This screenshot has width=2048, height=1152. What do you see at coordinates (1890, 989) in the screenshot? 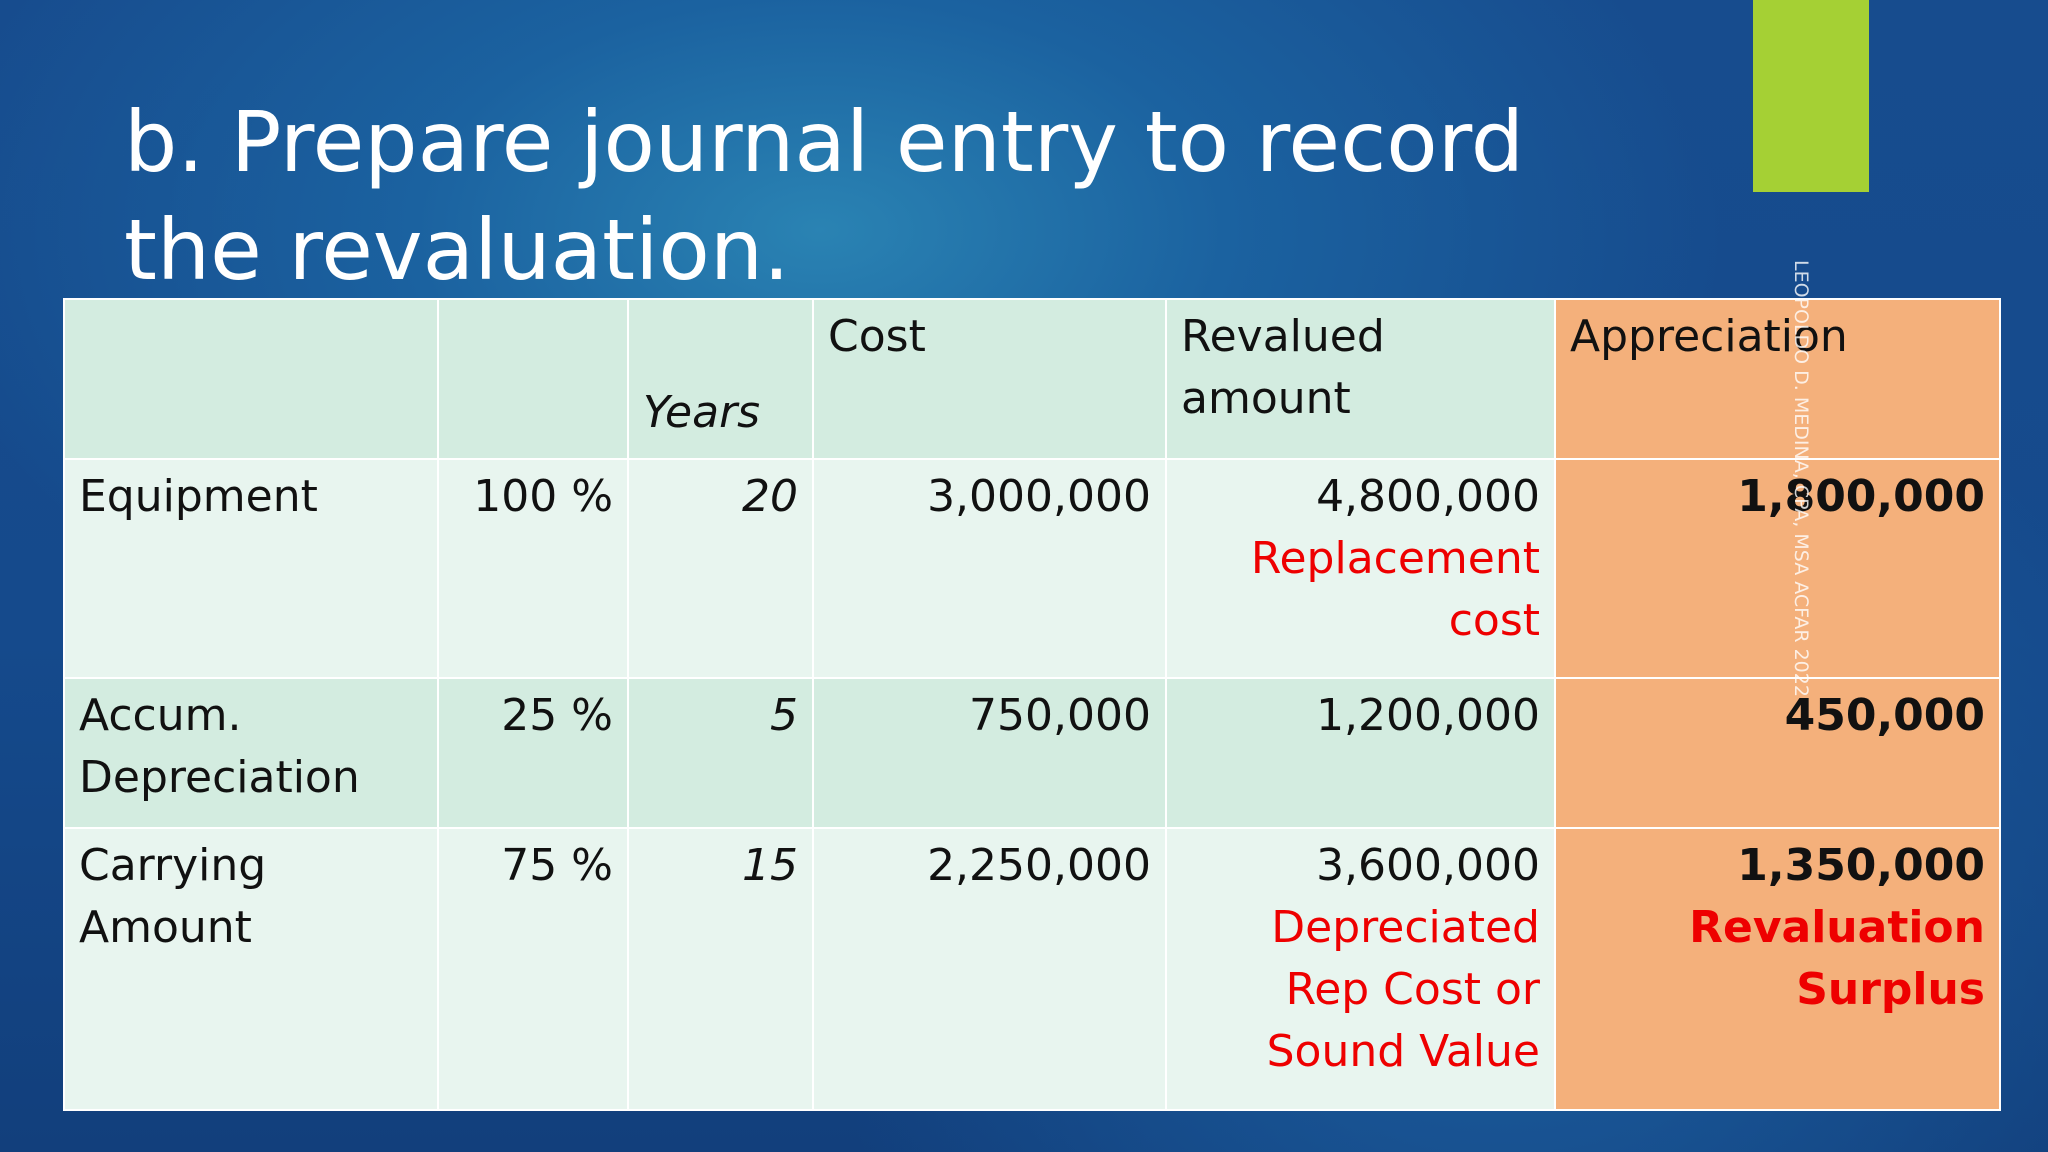
I see `appreciation-note-line: Surplus` at bounding box center [1890, 989].